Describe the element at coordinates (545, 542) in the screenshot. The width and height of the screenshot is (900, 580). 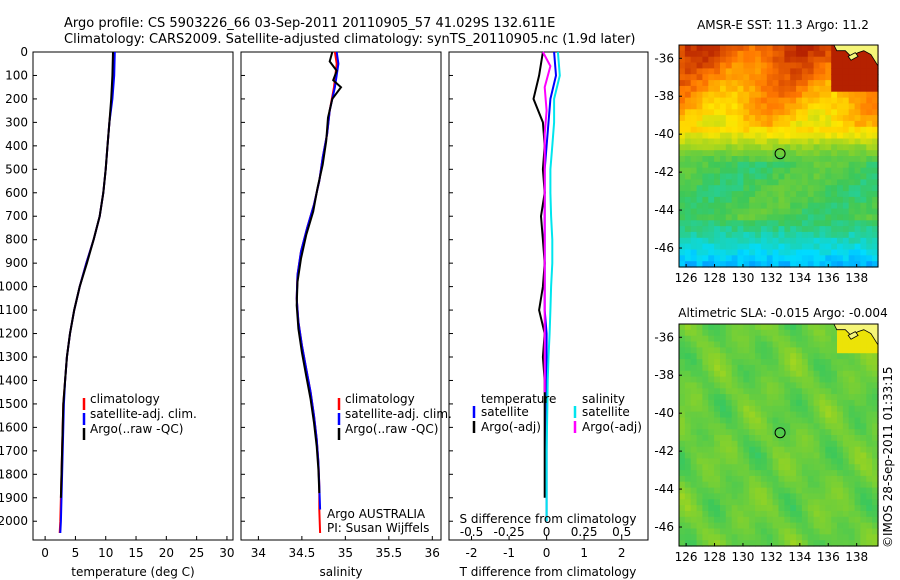
I see `difference-x-ticks: -2 -1 0 1 2-0.5 -0.25 0 0.25 0.5` at that location.